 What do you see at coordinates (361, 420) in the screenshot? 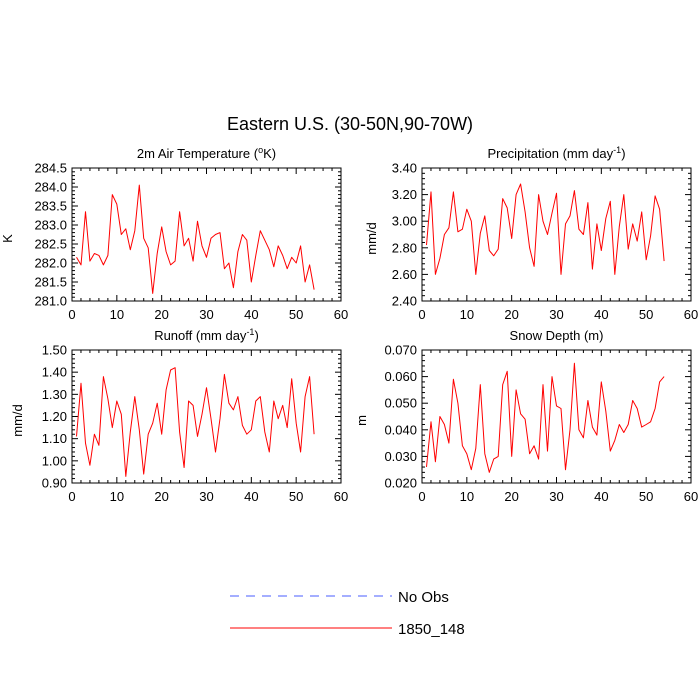
I see `y-axis-label: m` at bounding box center [361, 420].